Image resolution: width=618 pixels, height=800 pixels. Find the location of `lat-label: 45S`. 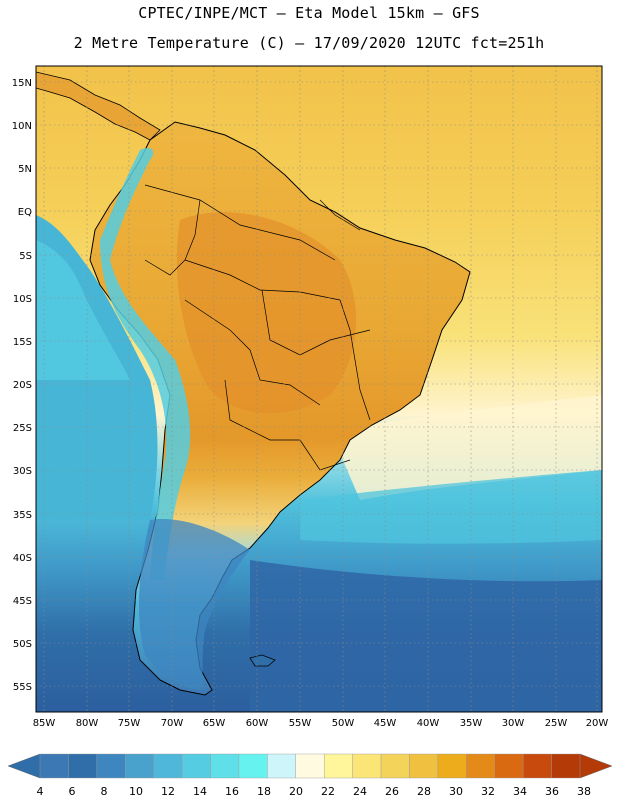

lat-label: 45S is located at coordinates (22, 601).